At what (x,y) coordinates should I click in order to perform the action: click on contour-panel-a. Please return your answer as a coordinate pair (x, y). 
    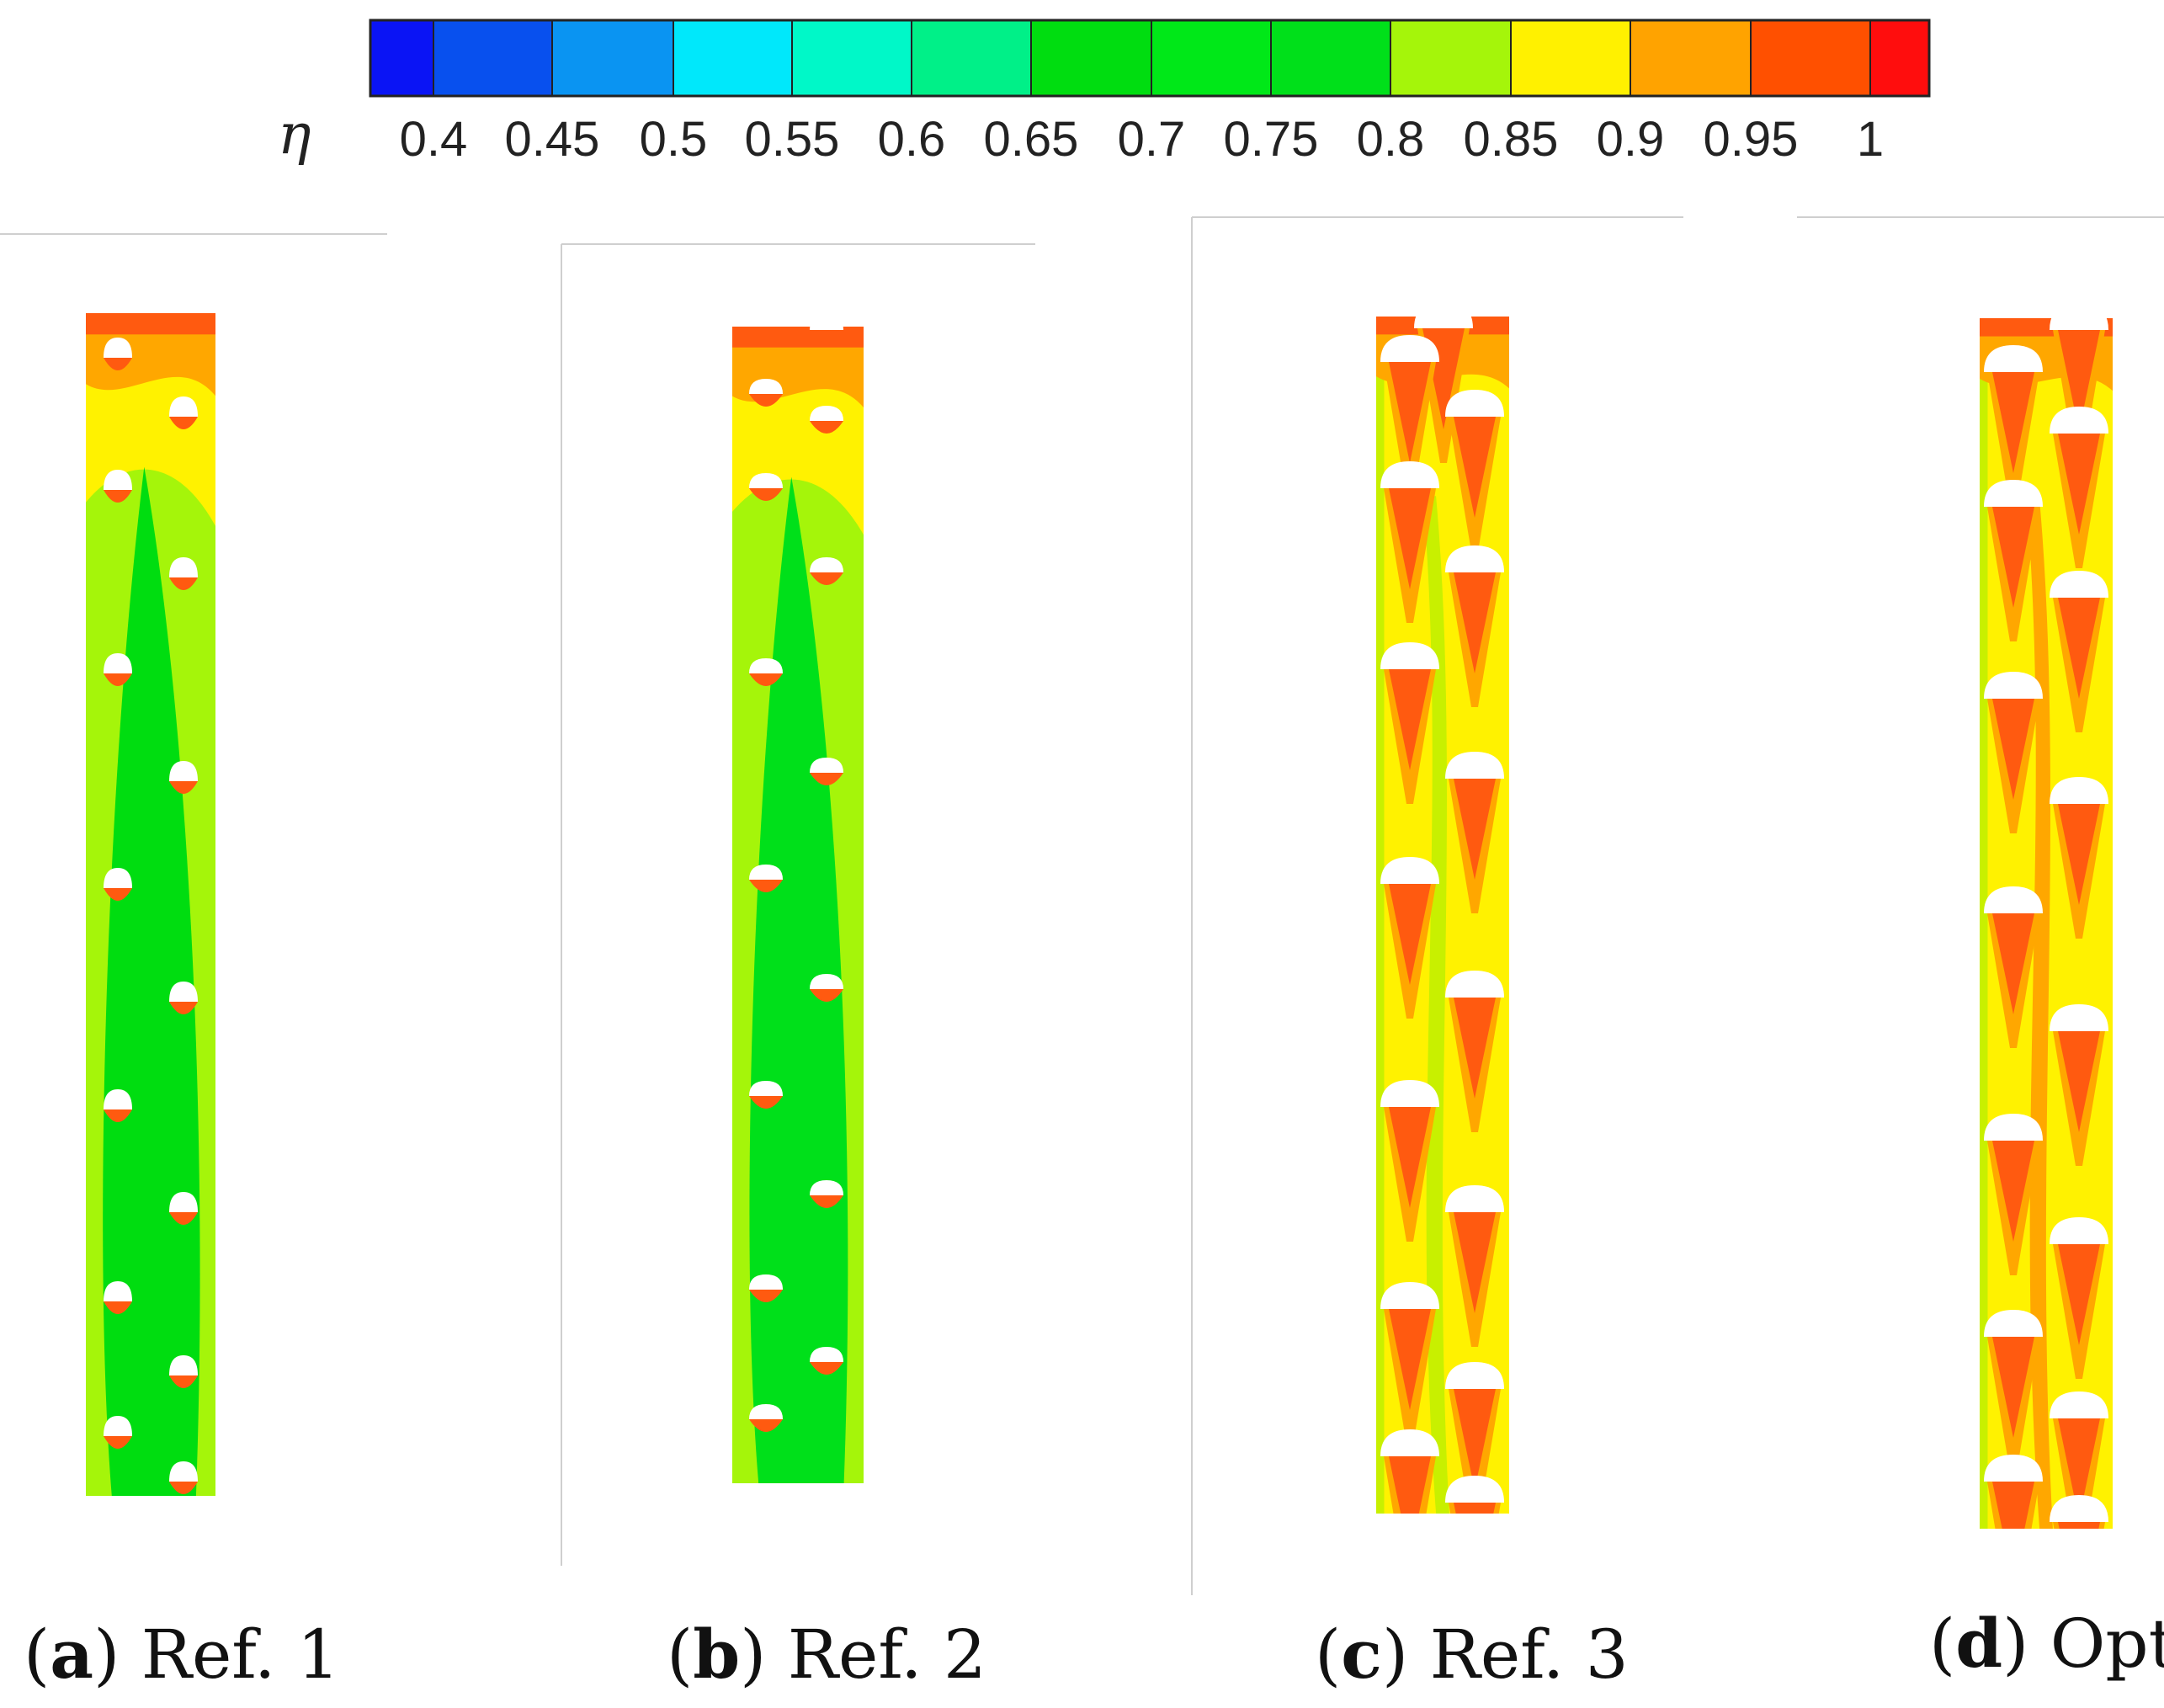
    Looking at the image, I should click on (150, 904).